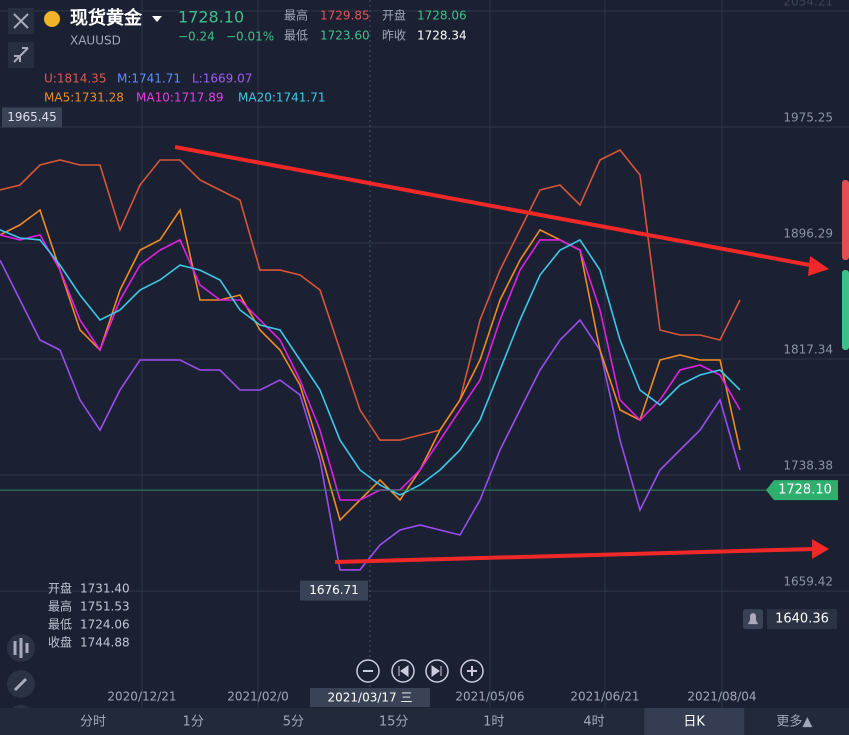  Describe the element at coordinates (258, 697) in the screenshot. I see `x-tick-label: 2021/02/0` at that location.